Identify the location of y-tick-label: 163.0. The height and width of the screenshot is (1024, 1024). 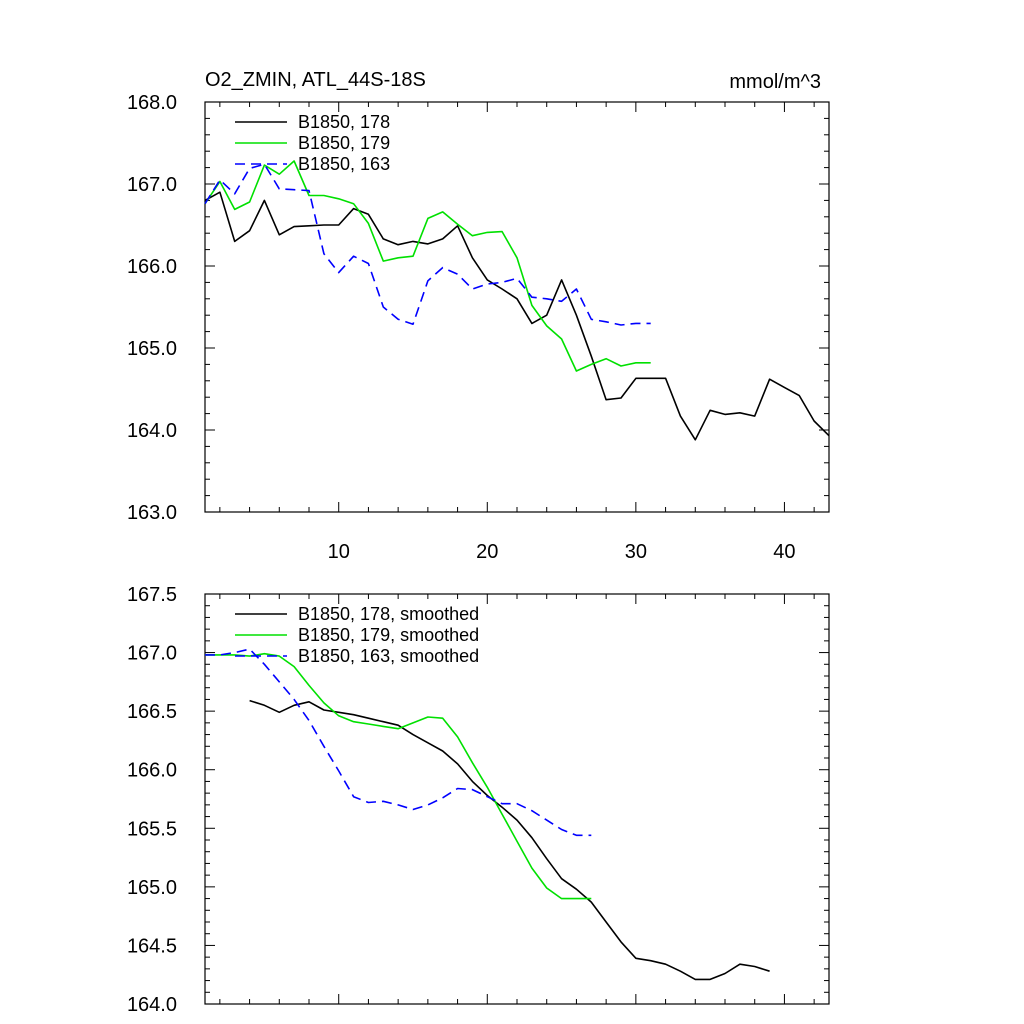
(152, 513).